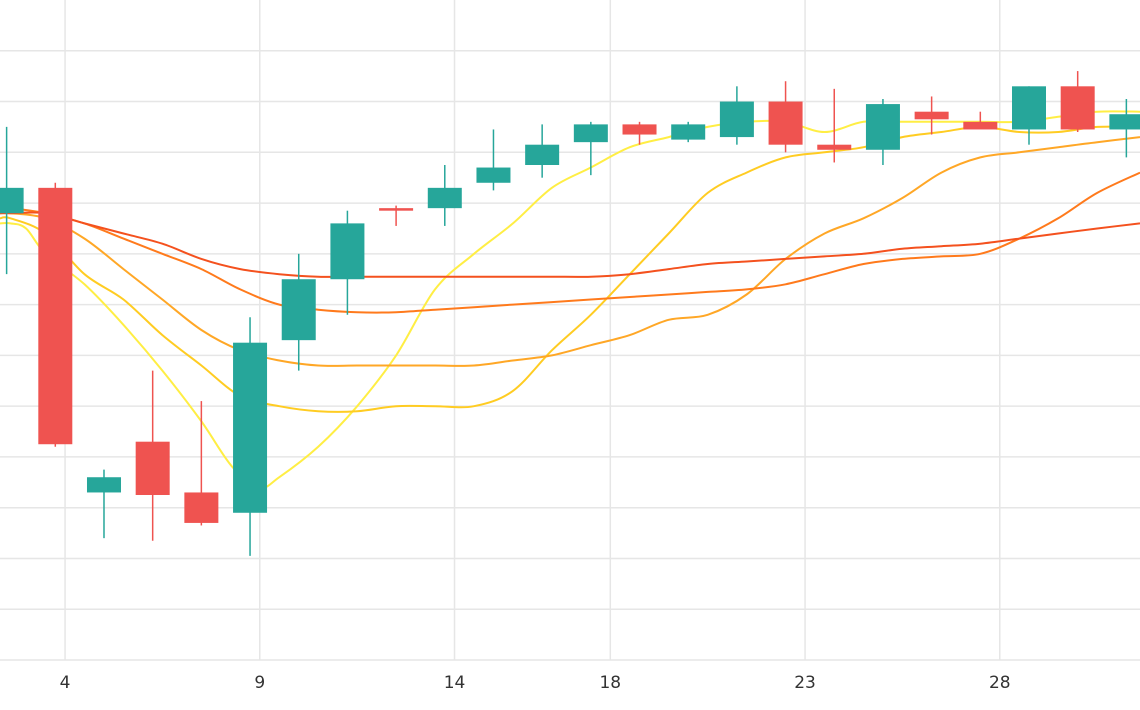  What do you see at coordinates (259, 683) in the screenshot?
I see `x-tick-label: 9` at bounding box center [259, 683].